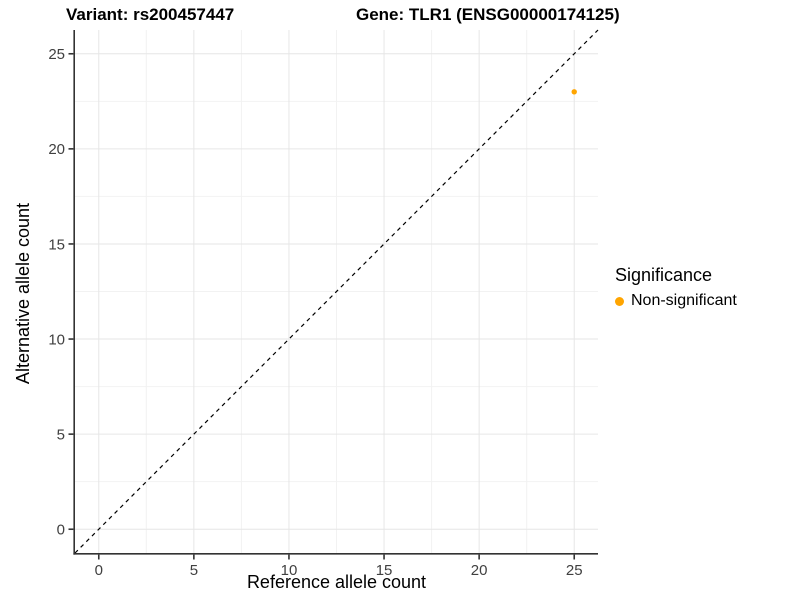 Image resolution: width=800 pixels, height=600 pixels. I want to click on y-axis-title: Alternative allele count, so click(23, 293).